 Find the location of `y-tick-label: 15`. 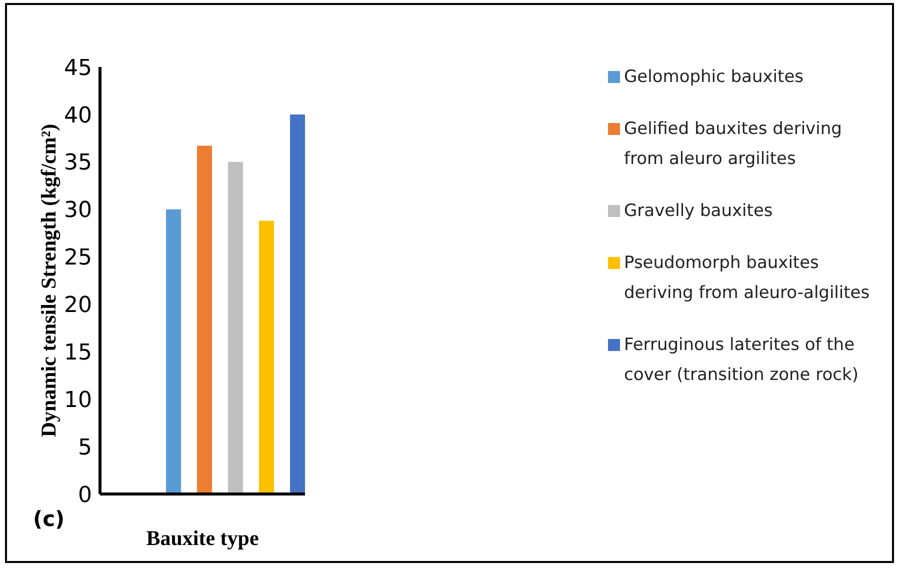

y-tick-label: 15 is located at coordinates (78, 353).